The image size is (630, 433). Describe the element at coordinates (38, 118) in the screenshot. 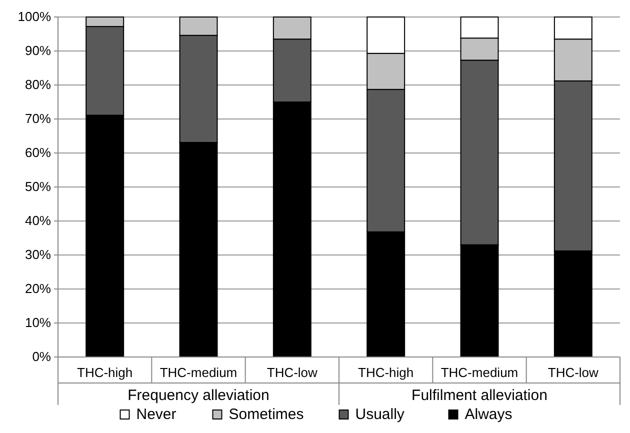

I see `y-tick-label: 70%` at that location.